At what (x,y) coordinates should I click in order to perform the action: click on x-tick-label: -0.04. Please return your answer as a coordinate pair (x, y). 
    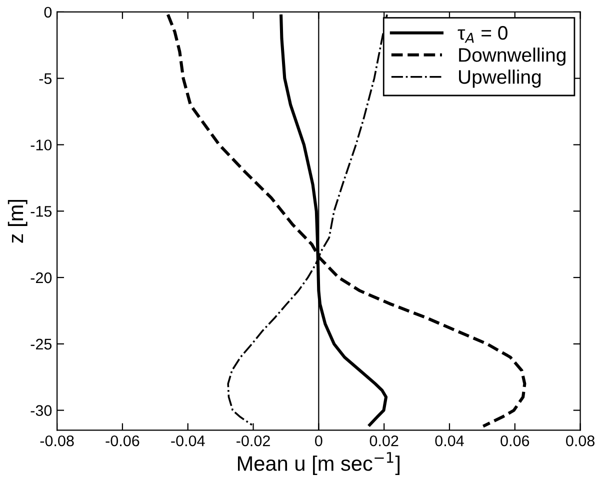
    Looking at the image, I should click on (188, 440).